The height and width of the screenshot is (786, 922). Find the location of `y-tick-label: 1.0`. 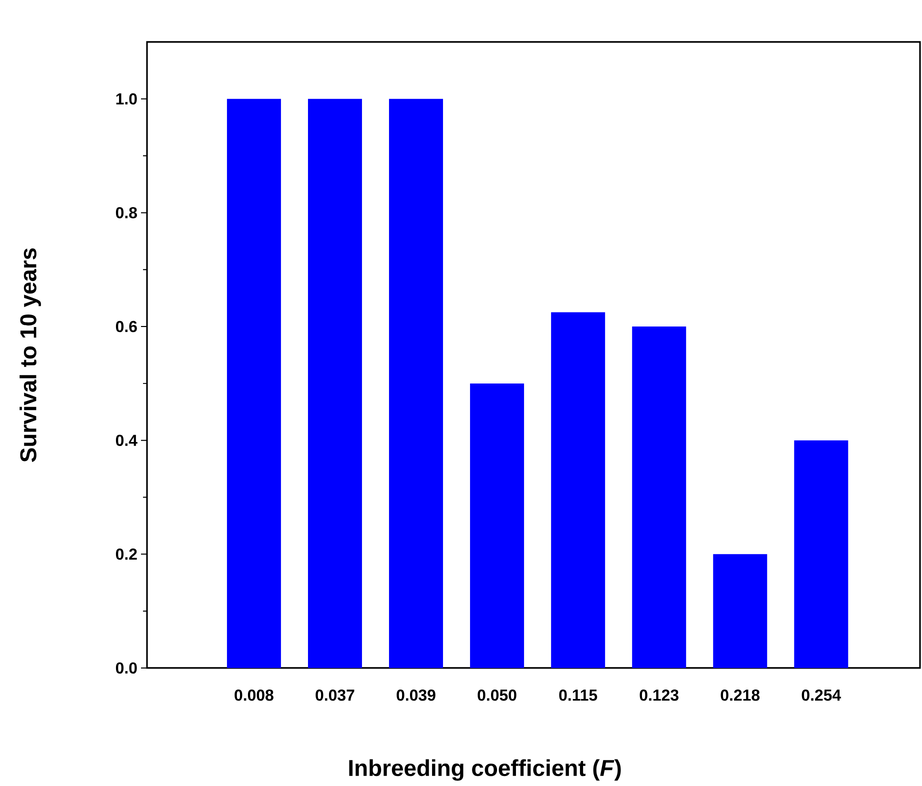

y-tick-label: 1.0 is located at coordinates (126, 99).